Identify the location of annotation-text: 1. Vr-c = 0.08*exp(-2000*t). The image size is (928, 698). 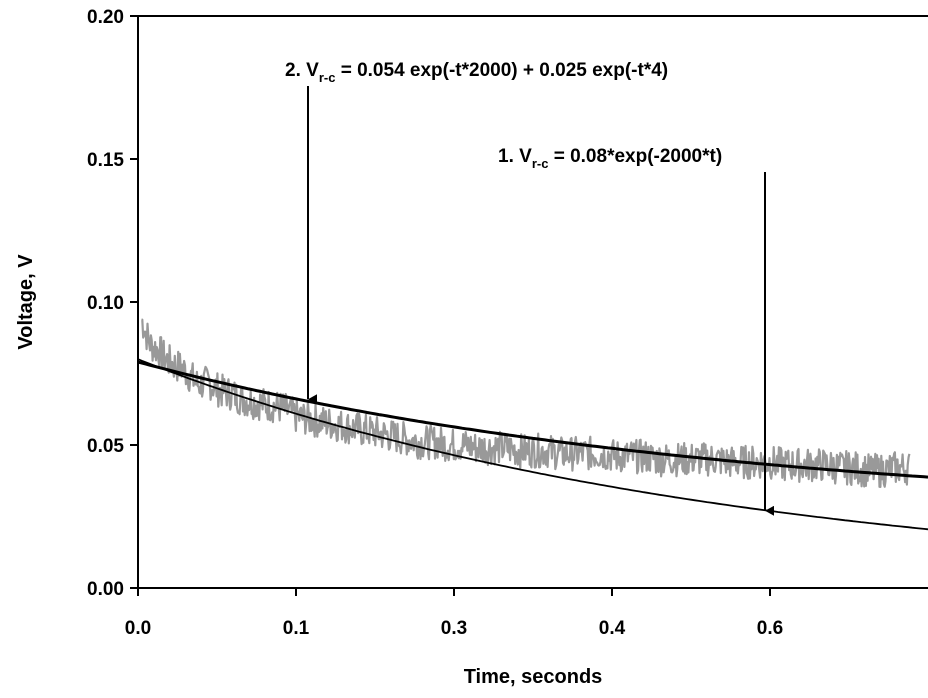
(610, 158).